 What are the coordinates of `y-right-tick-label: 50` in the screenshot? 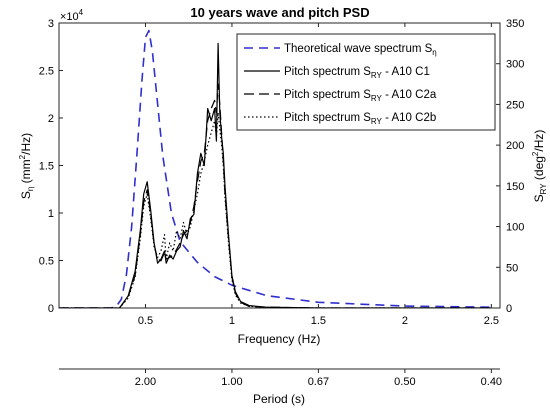 It's located at (512, 268).